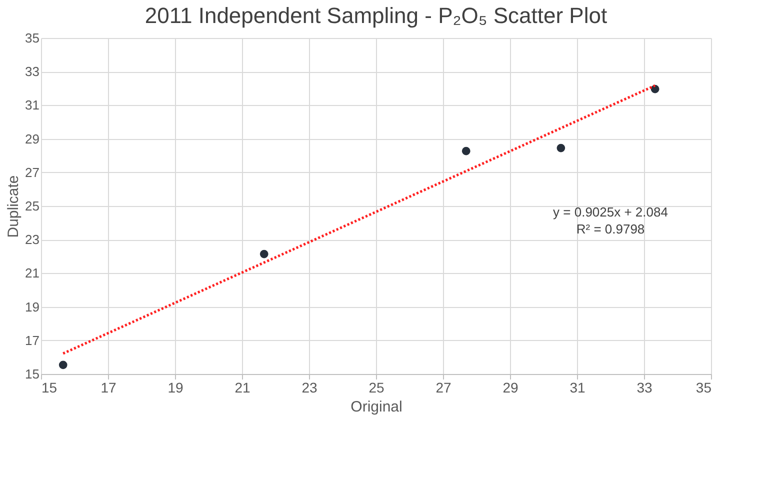 This screenshot has height=489, width=781. What do you see at coordinates (32, 340) in the screenshot?
I see `y-tick-label: 17` at bounding box center [32, 340].